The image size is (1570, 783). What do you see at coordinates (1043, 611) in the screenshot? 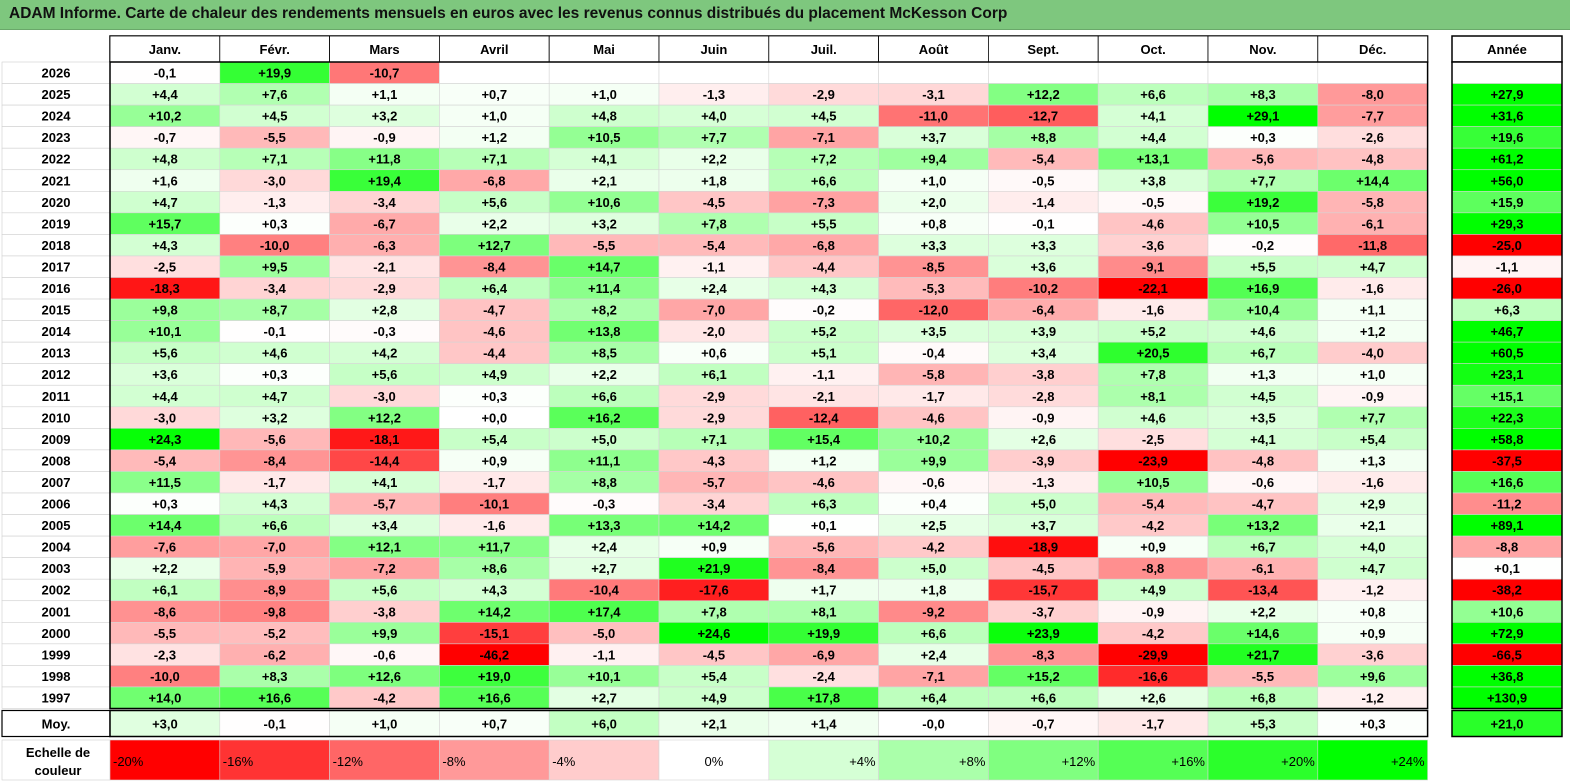
I see `heatmap-cell-value: -3,7` at bounding box center [1043, 611].